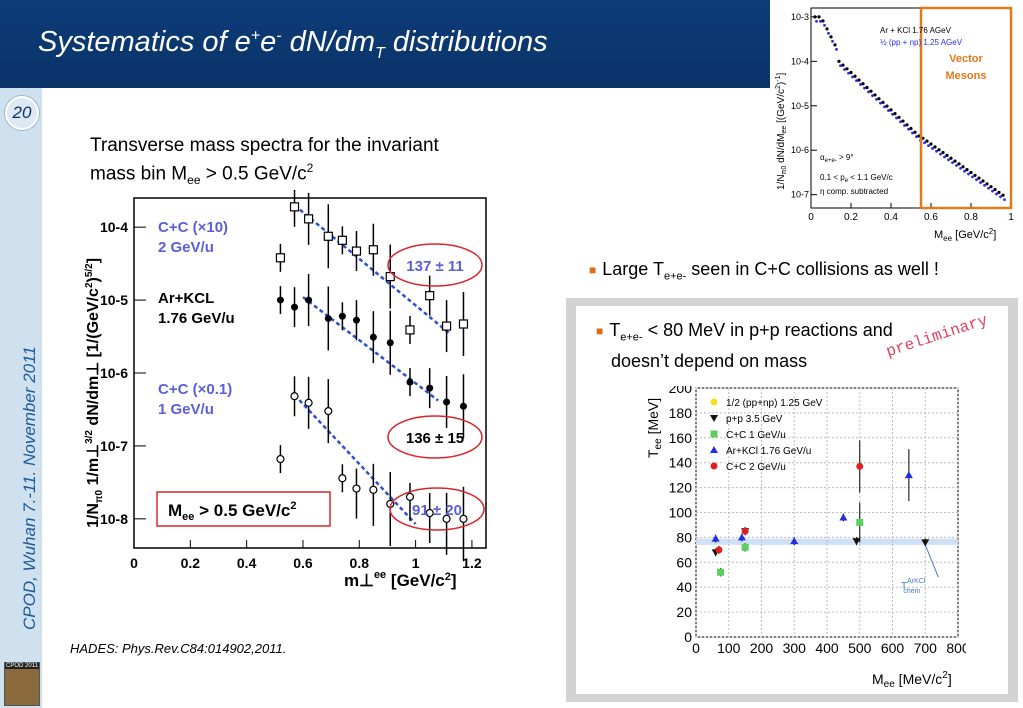 Image resolution: width=1023 pixels, height=708 pixels. Describe the element at coordinates (966, 76) in the screenshot. I see `vector-mesons-label-2: Mesons` at that location.